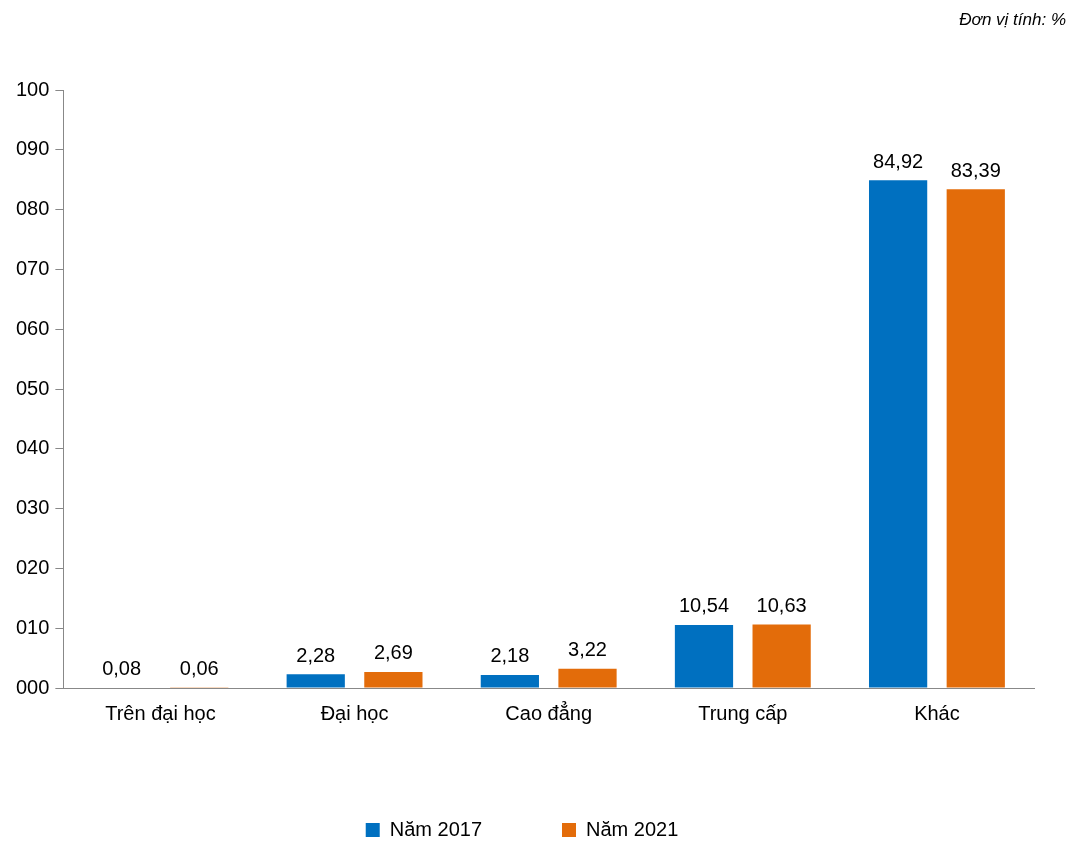  Describe the element at coordinates (393, 652) in the screenshot. I see `data-label: 2,69` at that location.